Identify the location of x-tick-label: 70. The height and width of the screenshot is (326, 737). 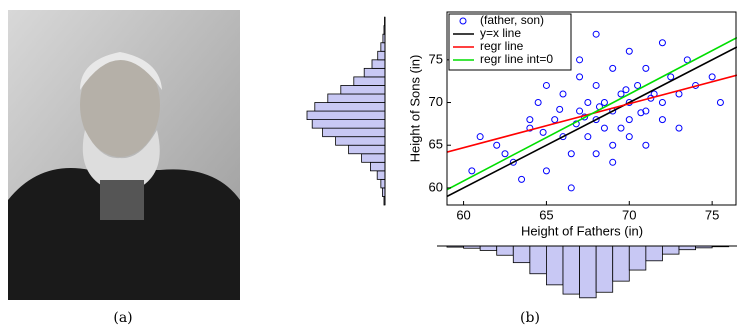
(629, 214).